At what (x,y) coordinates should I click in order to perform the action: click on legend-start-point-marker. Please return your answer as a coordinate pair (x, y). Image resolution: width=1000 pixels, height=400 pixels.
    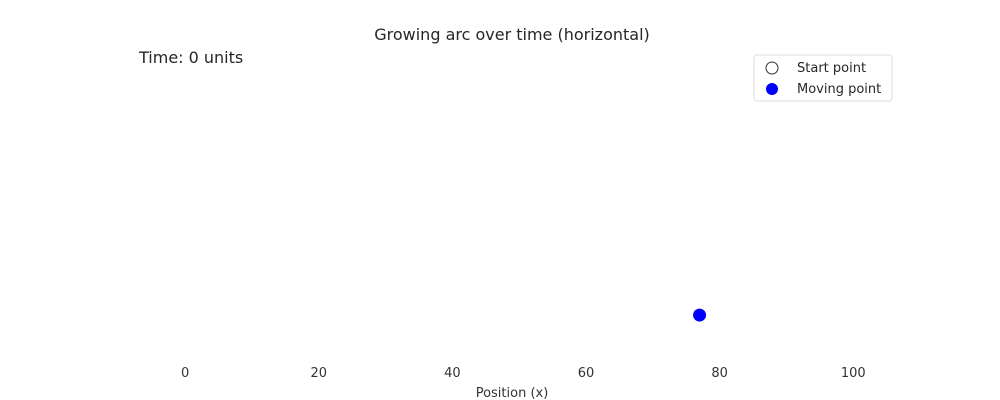
    Looking at the image, I should click on (772, 68).